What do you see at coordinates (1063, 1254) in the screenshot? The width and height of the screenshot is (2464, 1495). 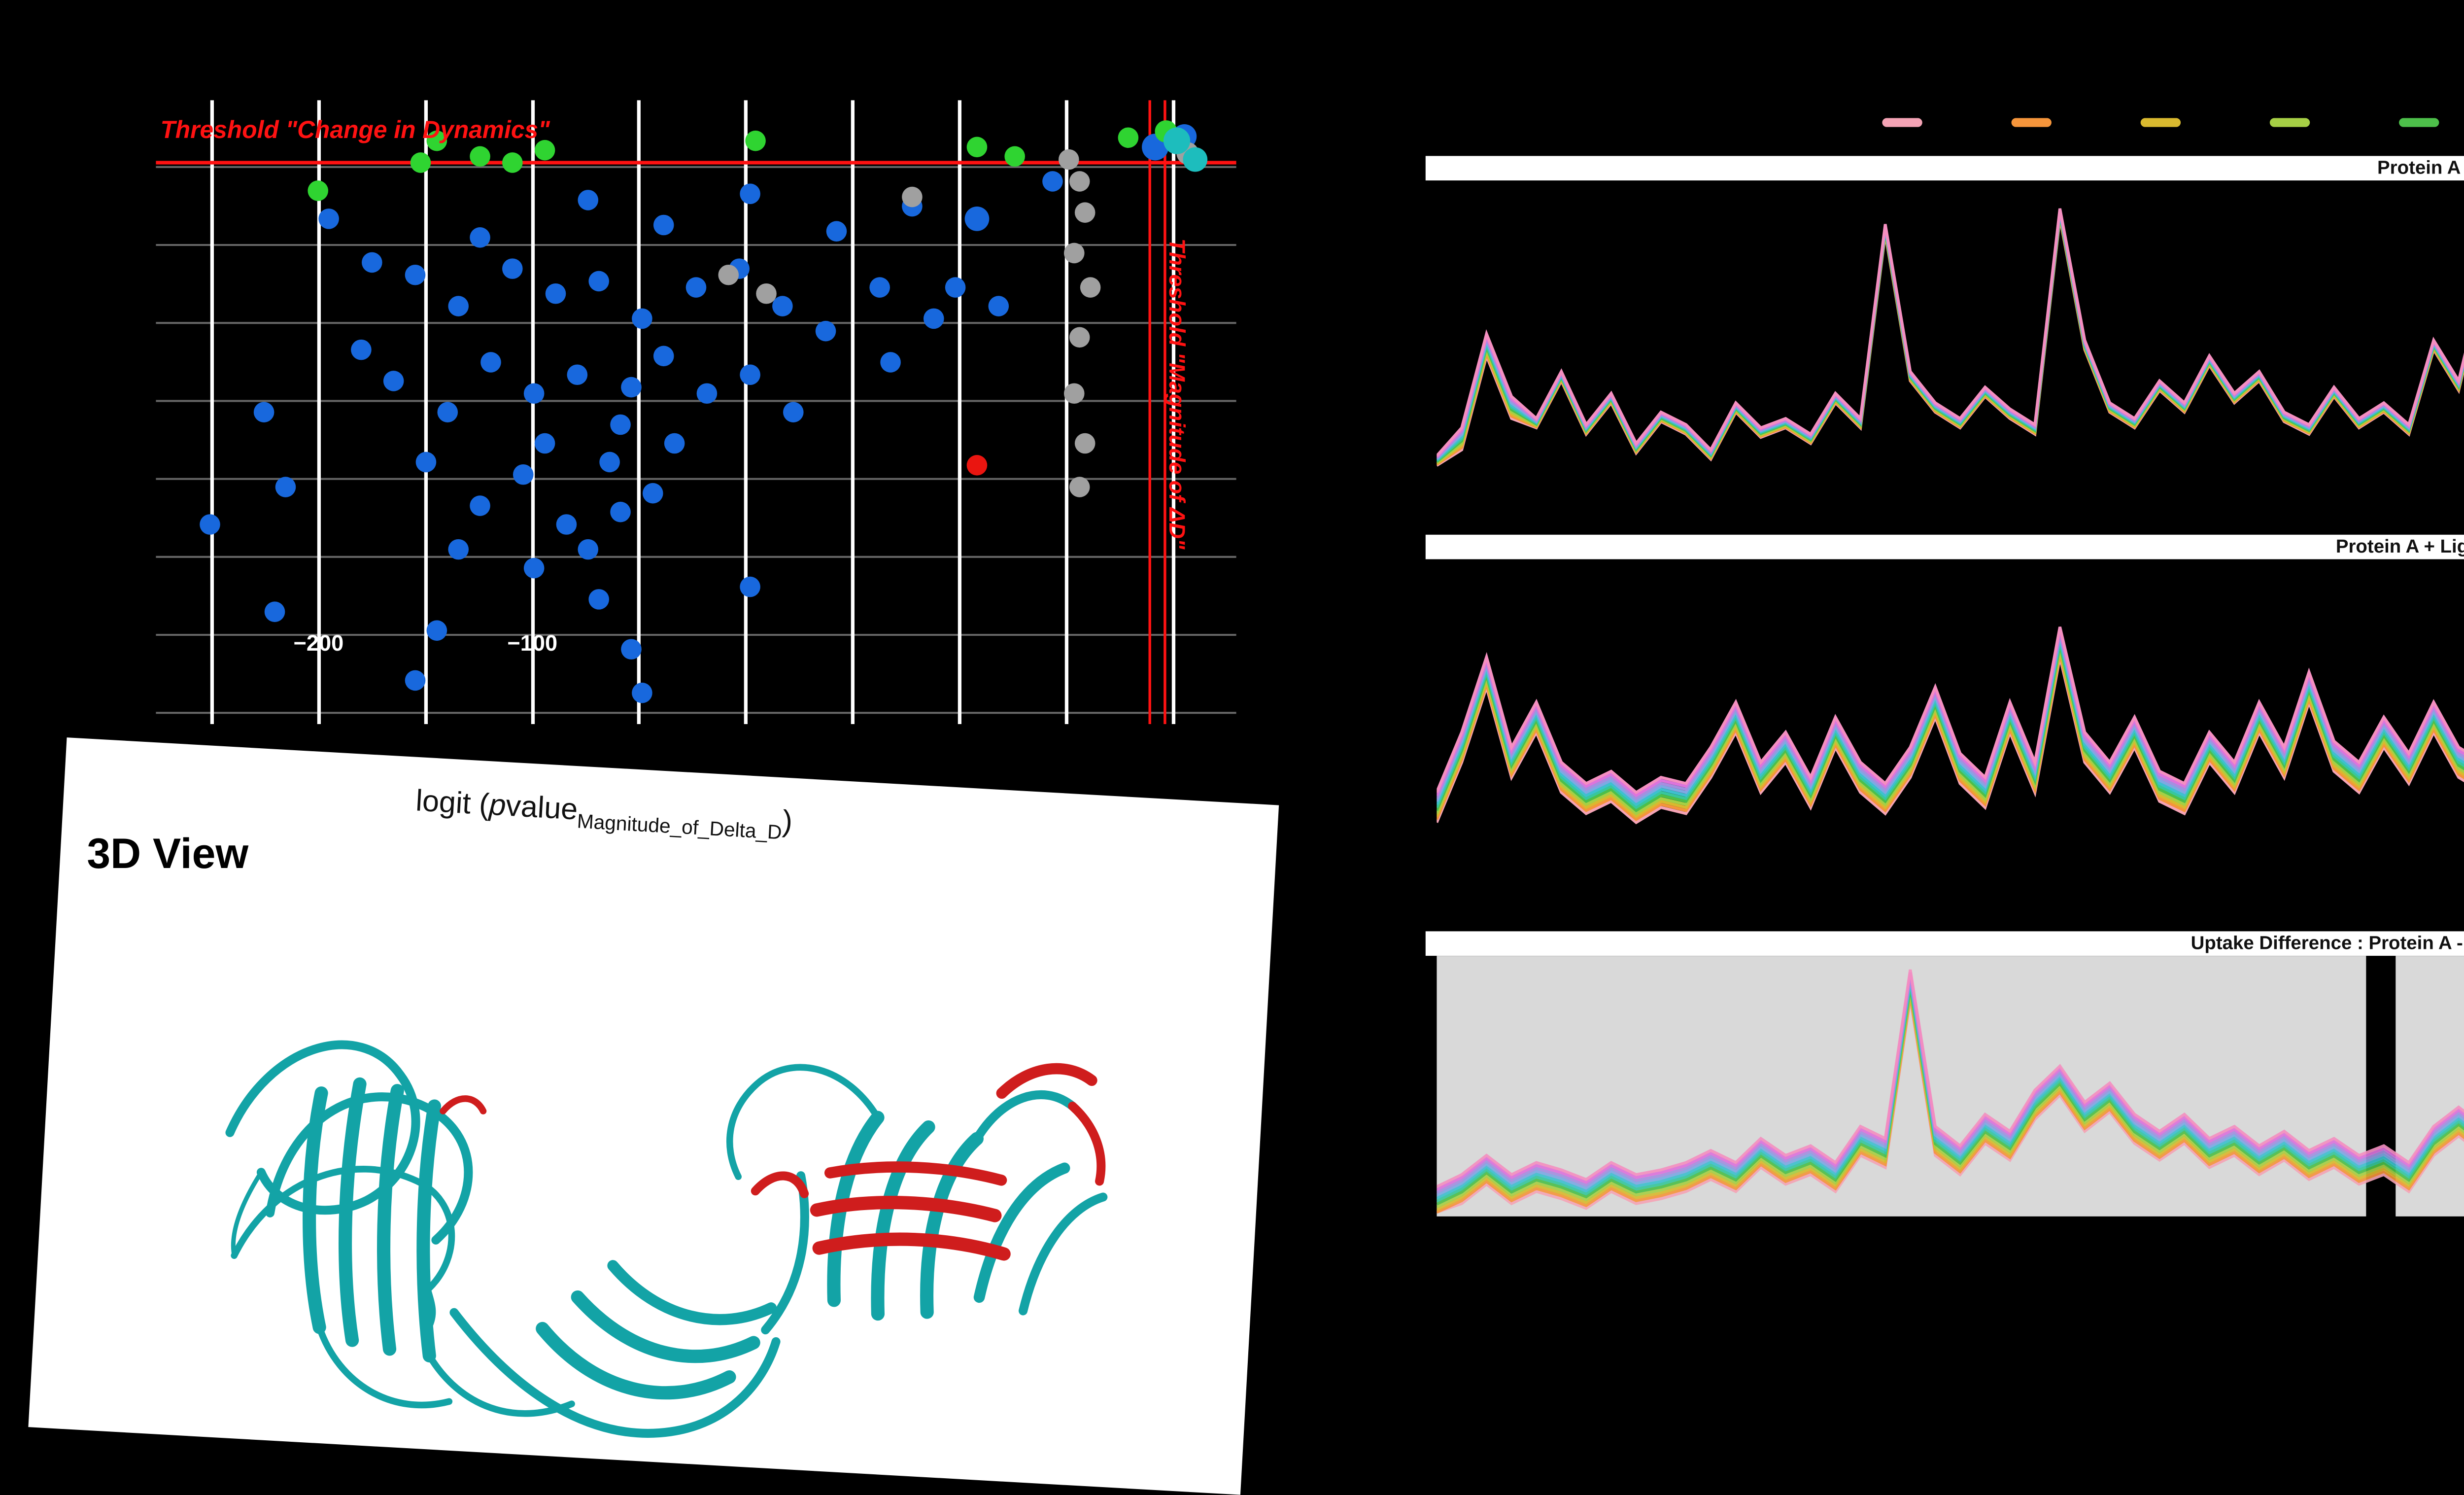 I see `ribbon-strand` at bounding box center [1063, 1254].